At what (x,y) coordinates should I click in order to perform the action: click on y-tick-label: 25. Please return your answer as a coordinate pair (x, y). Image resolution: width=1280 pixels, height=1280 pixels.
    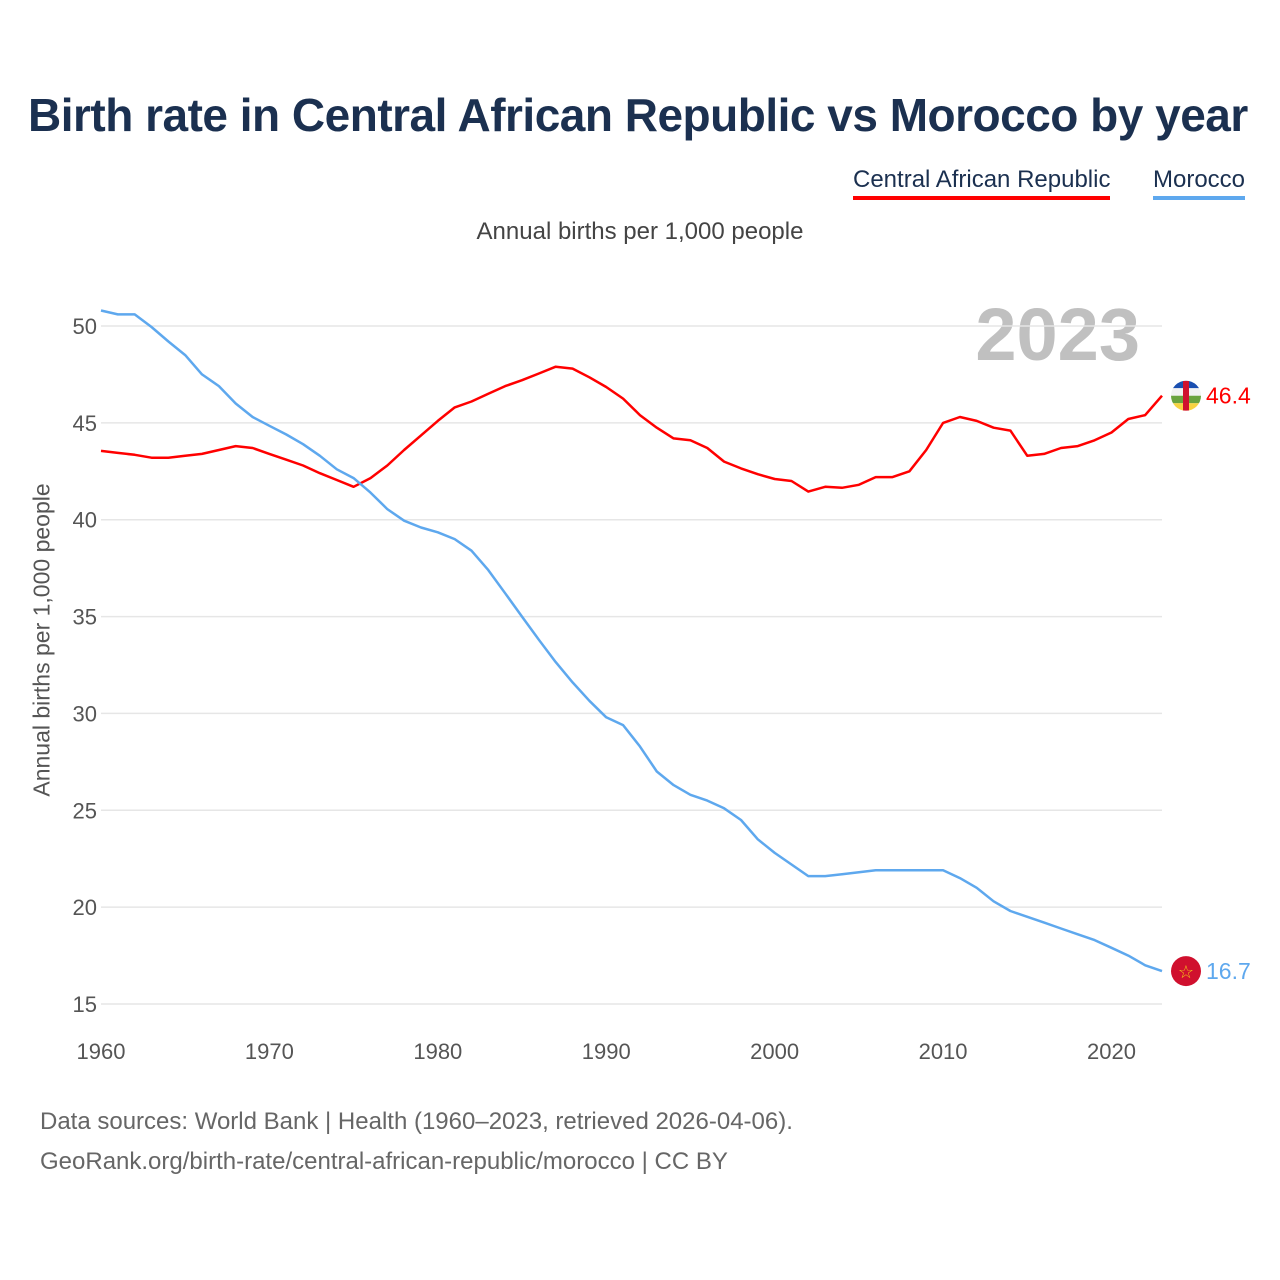
    Looking at the image, I should click on (85, 810).